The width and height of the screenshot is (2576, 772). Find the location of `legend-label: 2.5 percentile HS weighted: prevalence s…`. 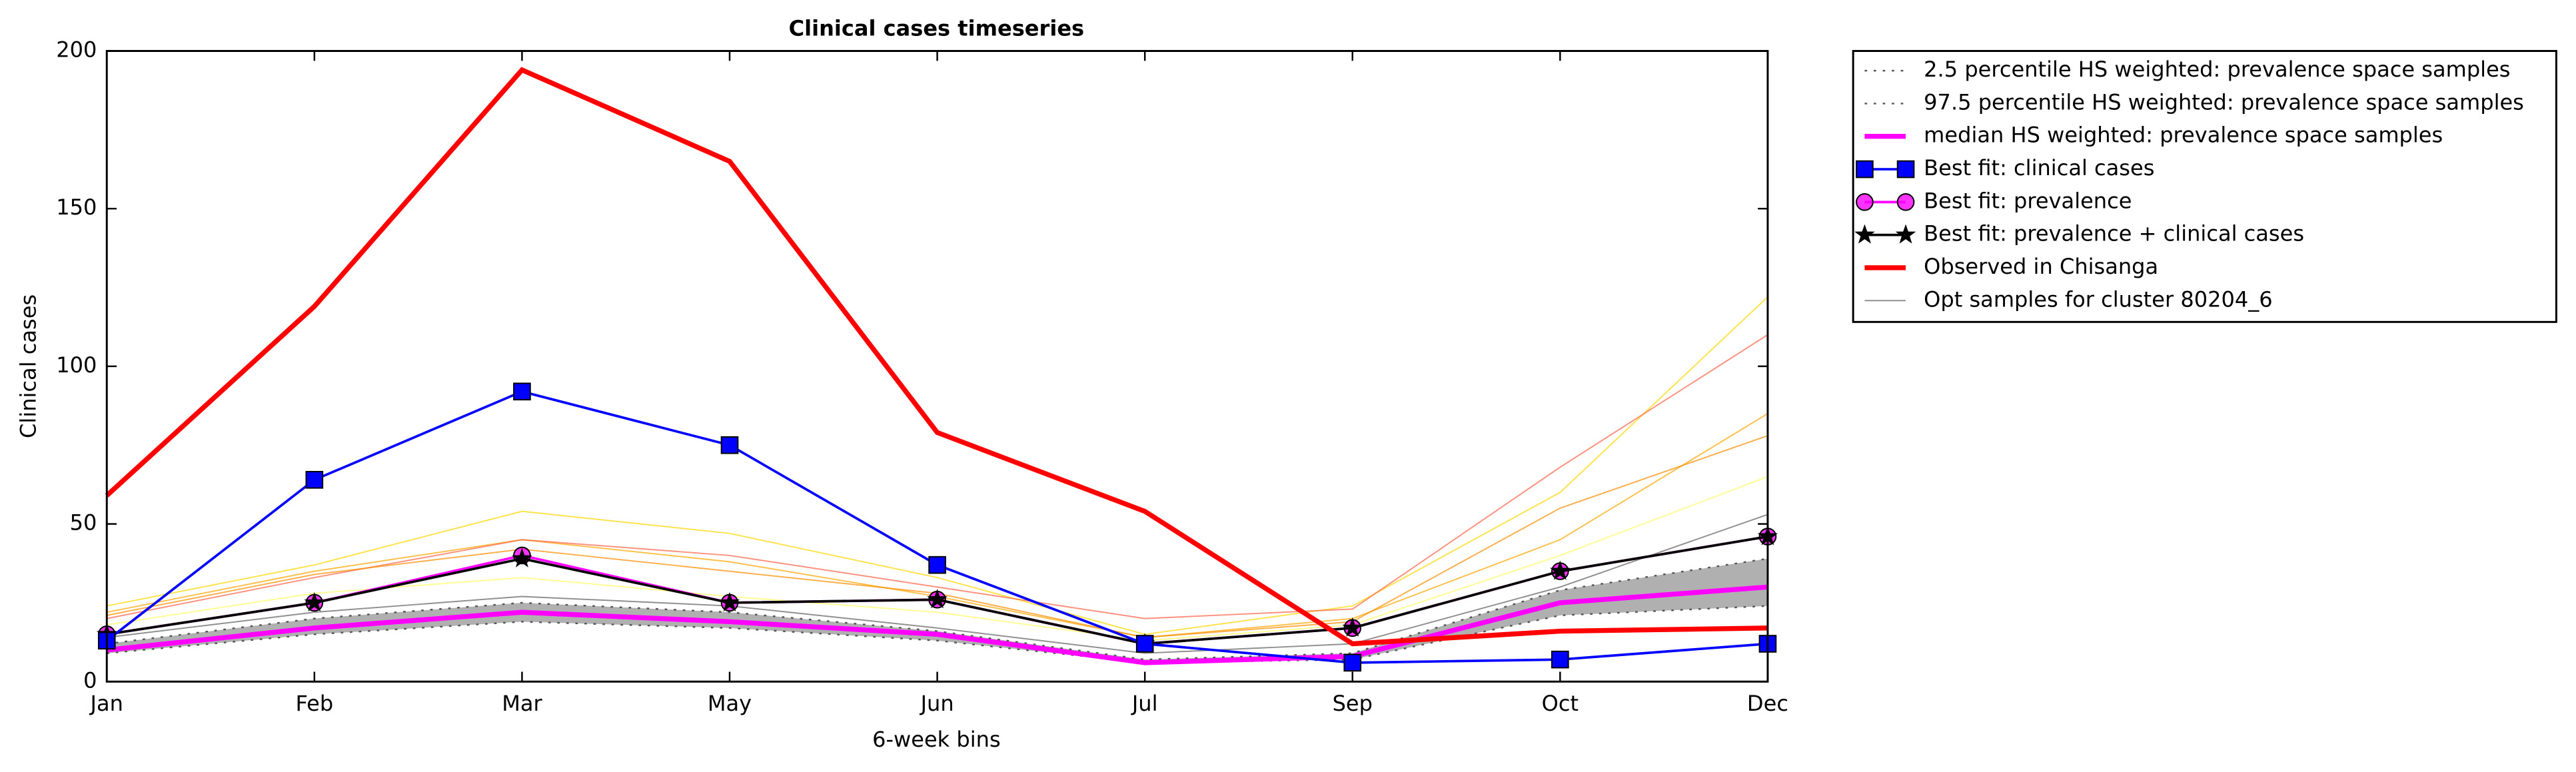

legend-label: 2.5 percentile HS weighted: prevalence s… is located at coordinates (2217, 69).